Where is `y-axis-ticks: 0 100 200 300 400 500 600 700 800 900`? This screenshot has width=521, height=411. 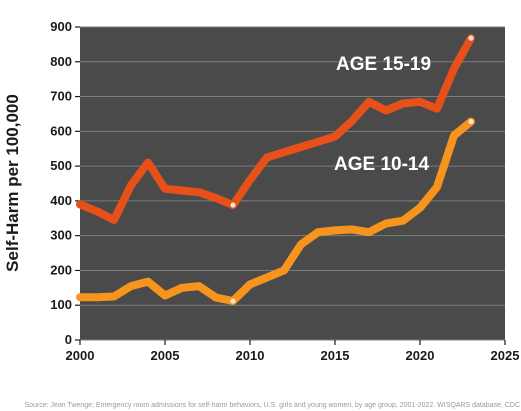
y-axis-ticks: 0 100 200 300 400 500 600 700 800 900 is located at coordinates (65, 183).